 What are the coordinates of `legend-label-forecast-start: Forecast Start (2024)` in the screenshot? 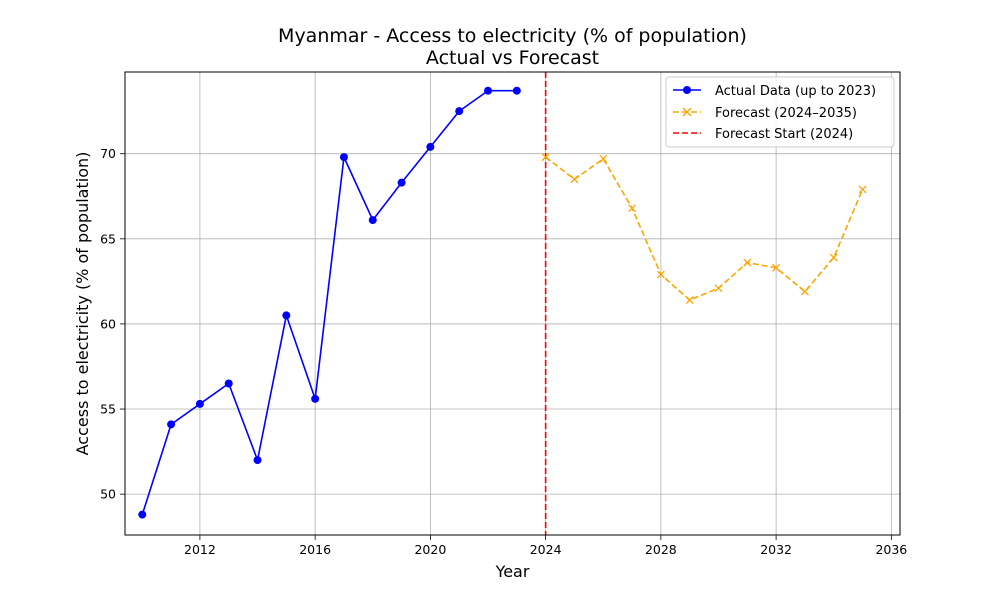 It's located at (784, 134).